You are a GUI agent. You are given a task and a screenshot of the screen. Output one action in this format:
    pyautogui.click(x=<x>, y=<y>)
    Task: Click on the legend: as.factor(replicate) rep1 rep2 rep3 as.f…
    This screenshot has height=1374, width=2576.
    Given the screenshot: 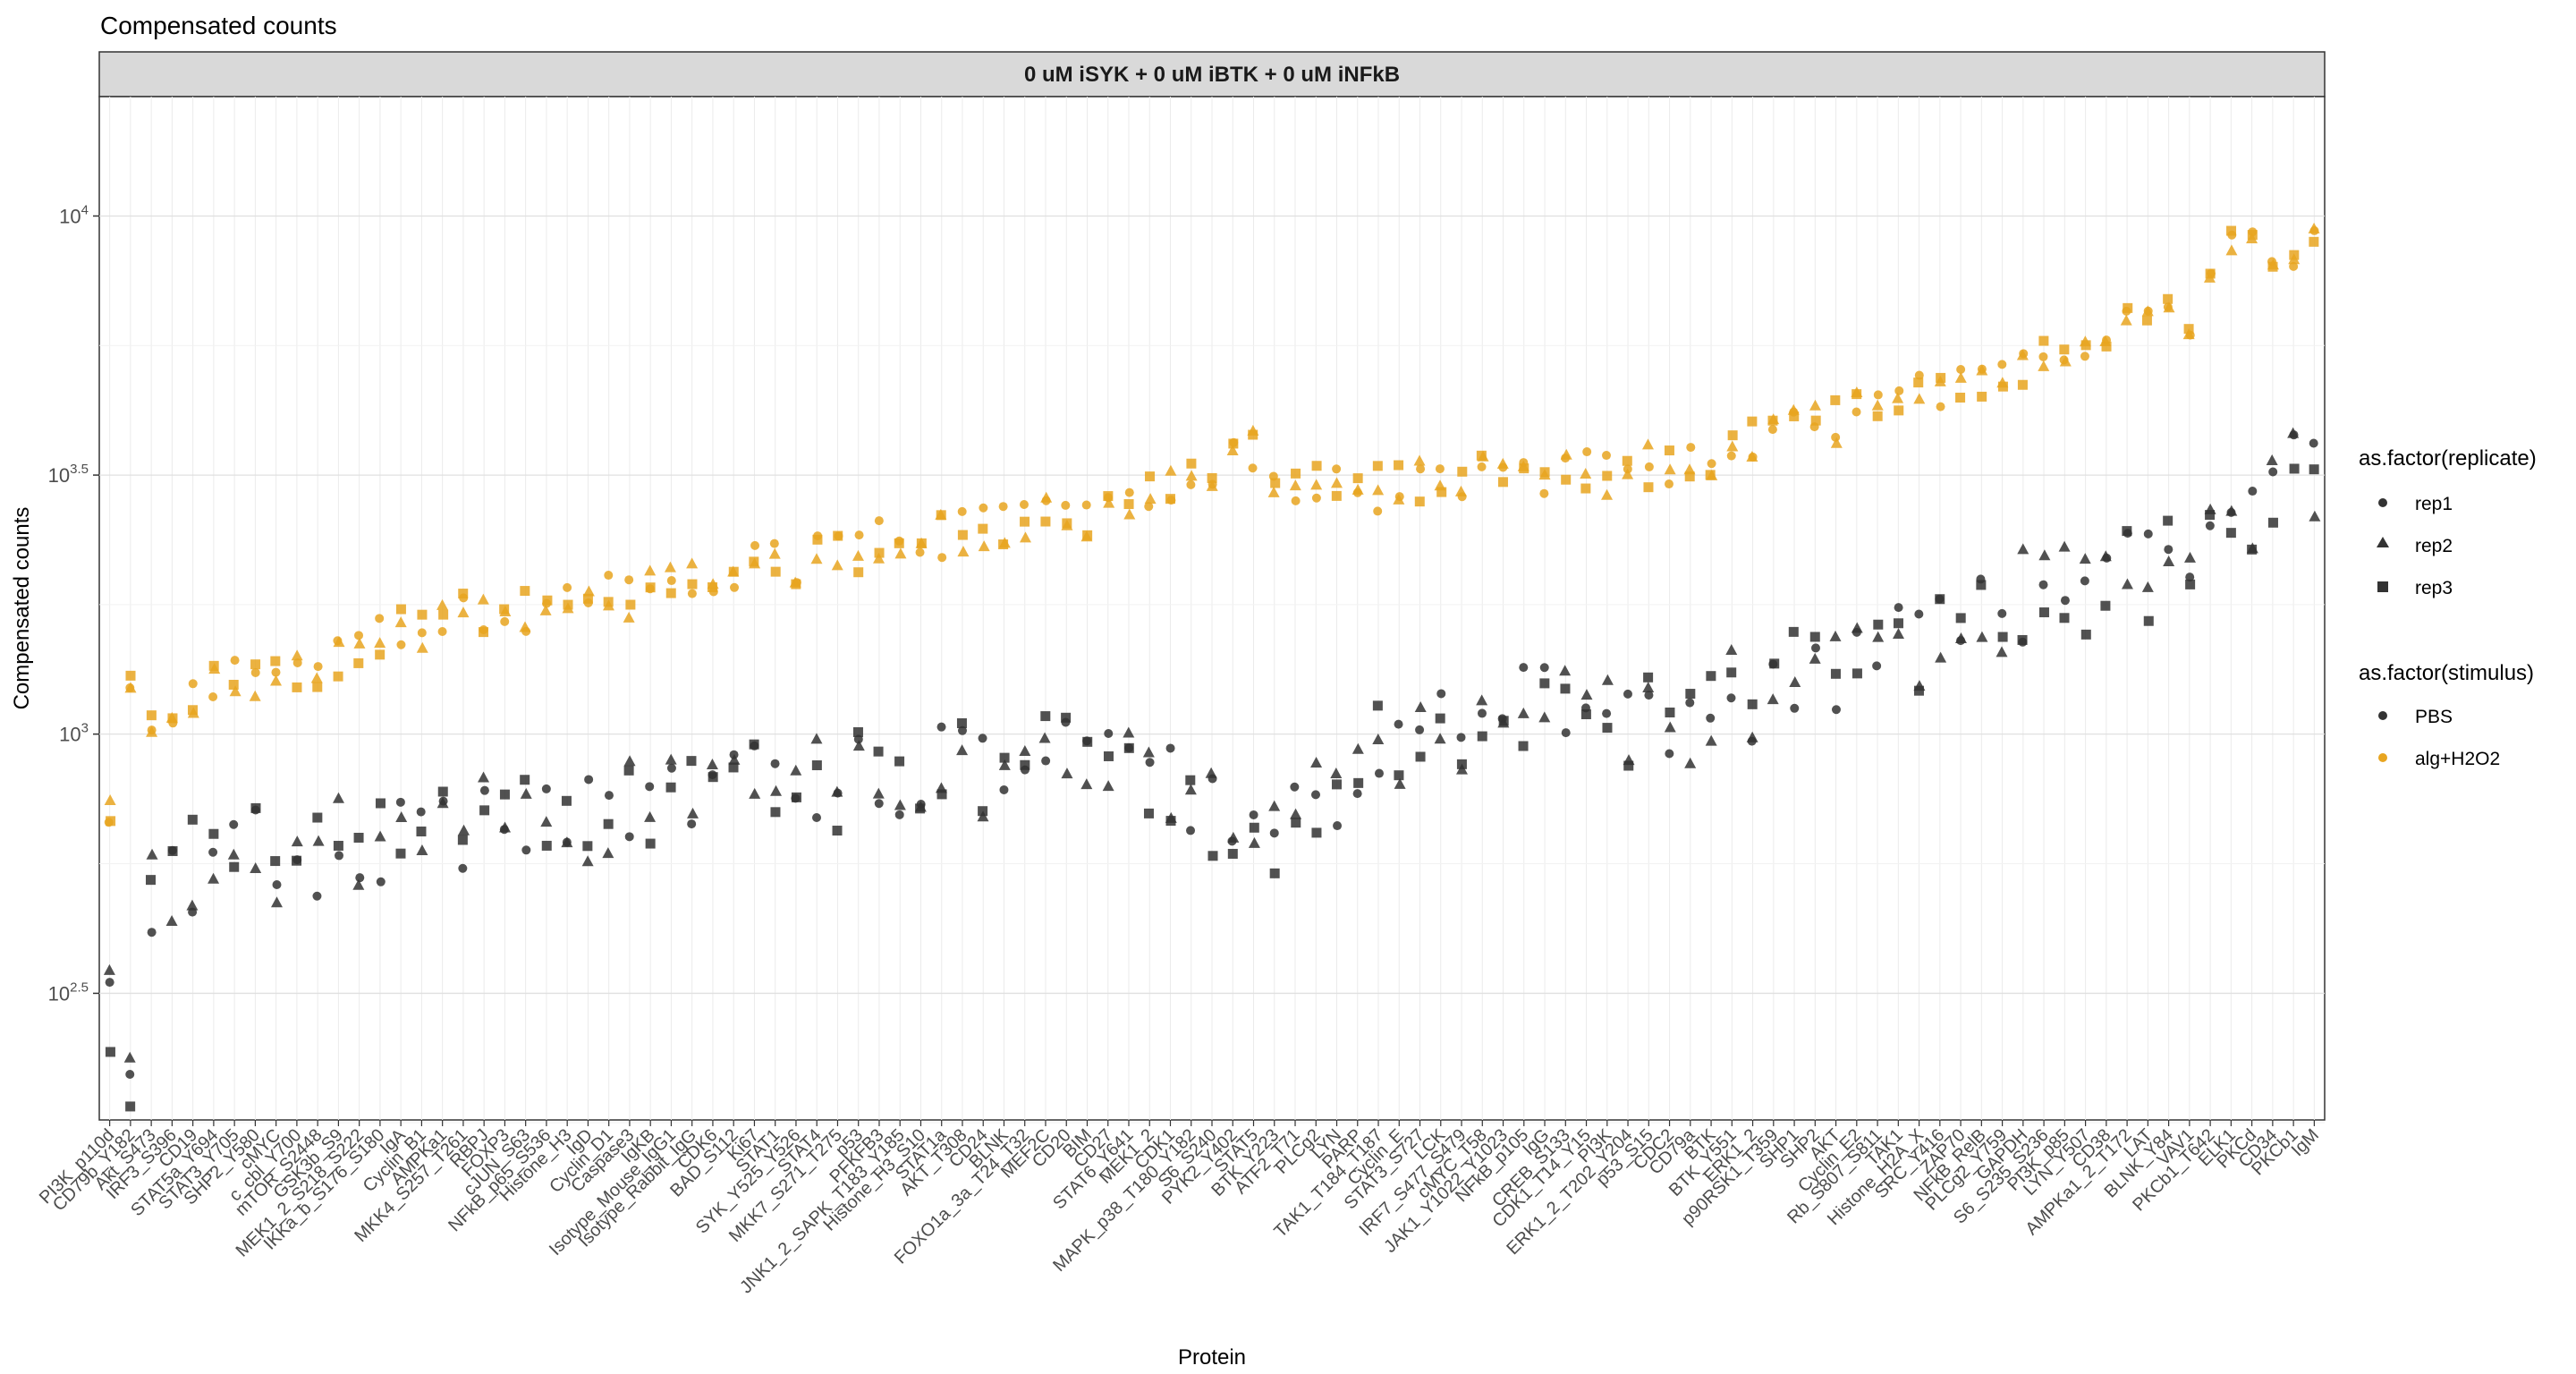 What is the action you would take?
    pyautogui.click(x=2448, y=607)
    